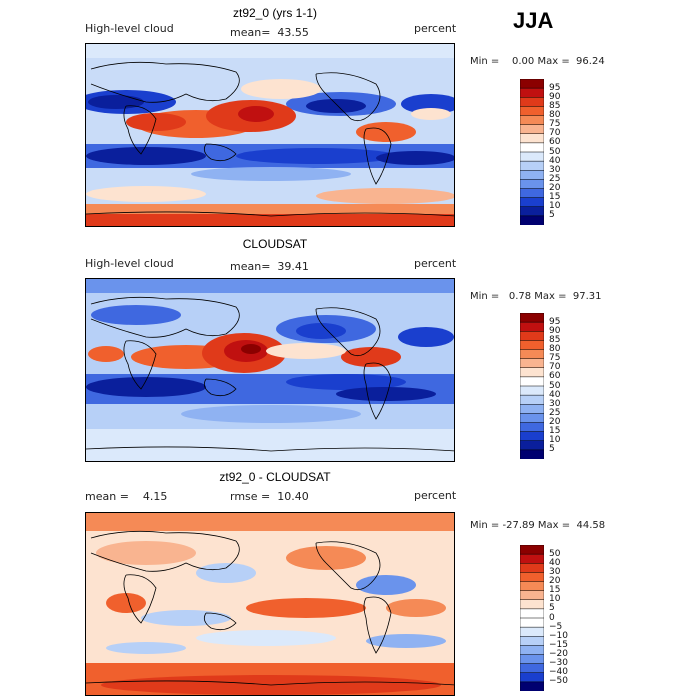 Image resolution: width=700 pixels, height=700 pixels. I want to click on season-label: JJA, so click(533, 20).